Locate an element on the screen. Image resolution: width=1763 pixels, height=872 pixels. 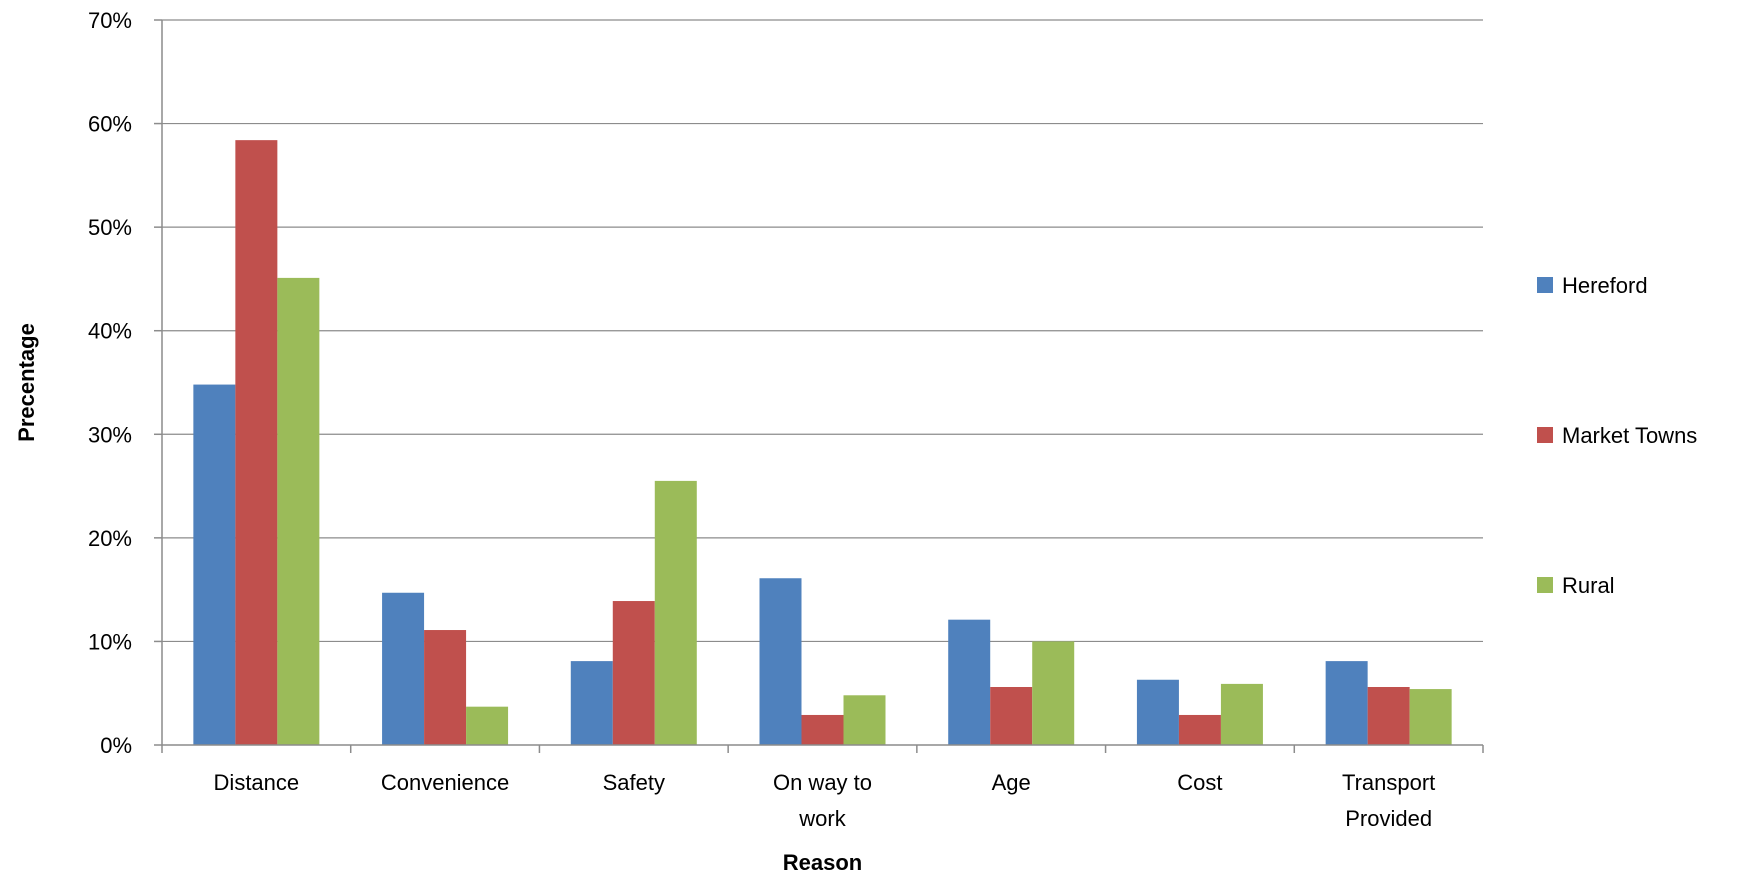
legend-label: Market Towns is located at coordinates (1629, 435).